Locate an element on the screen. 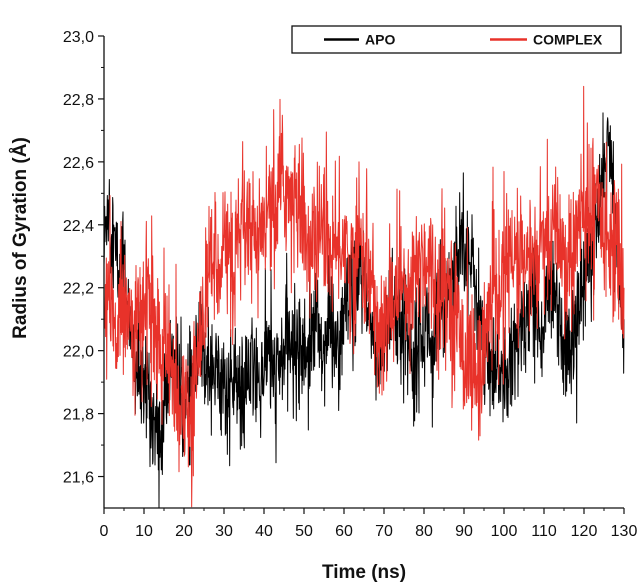 This screenshot has width=638, height=587. x-tick-label: 120 is located at coordinates (584, 531).